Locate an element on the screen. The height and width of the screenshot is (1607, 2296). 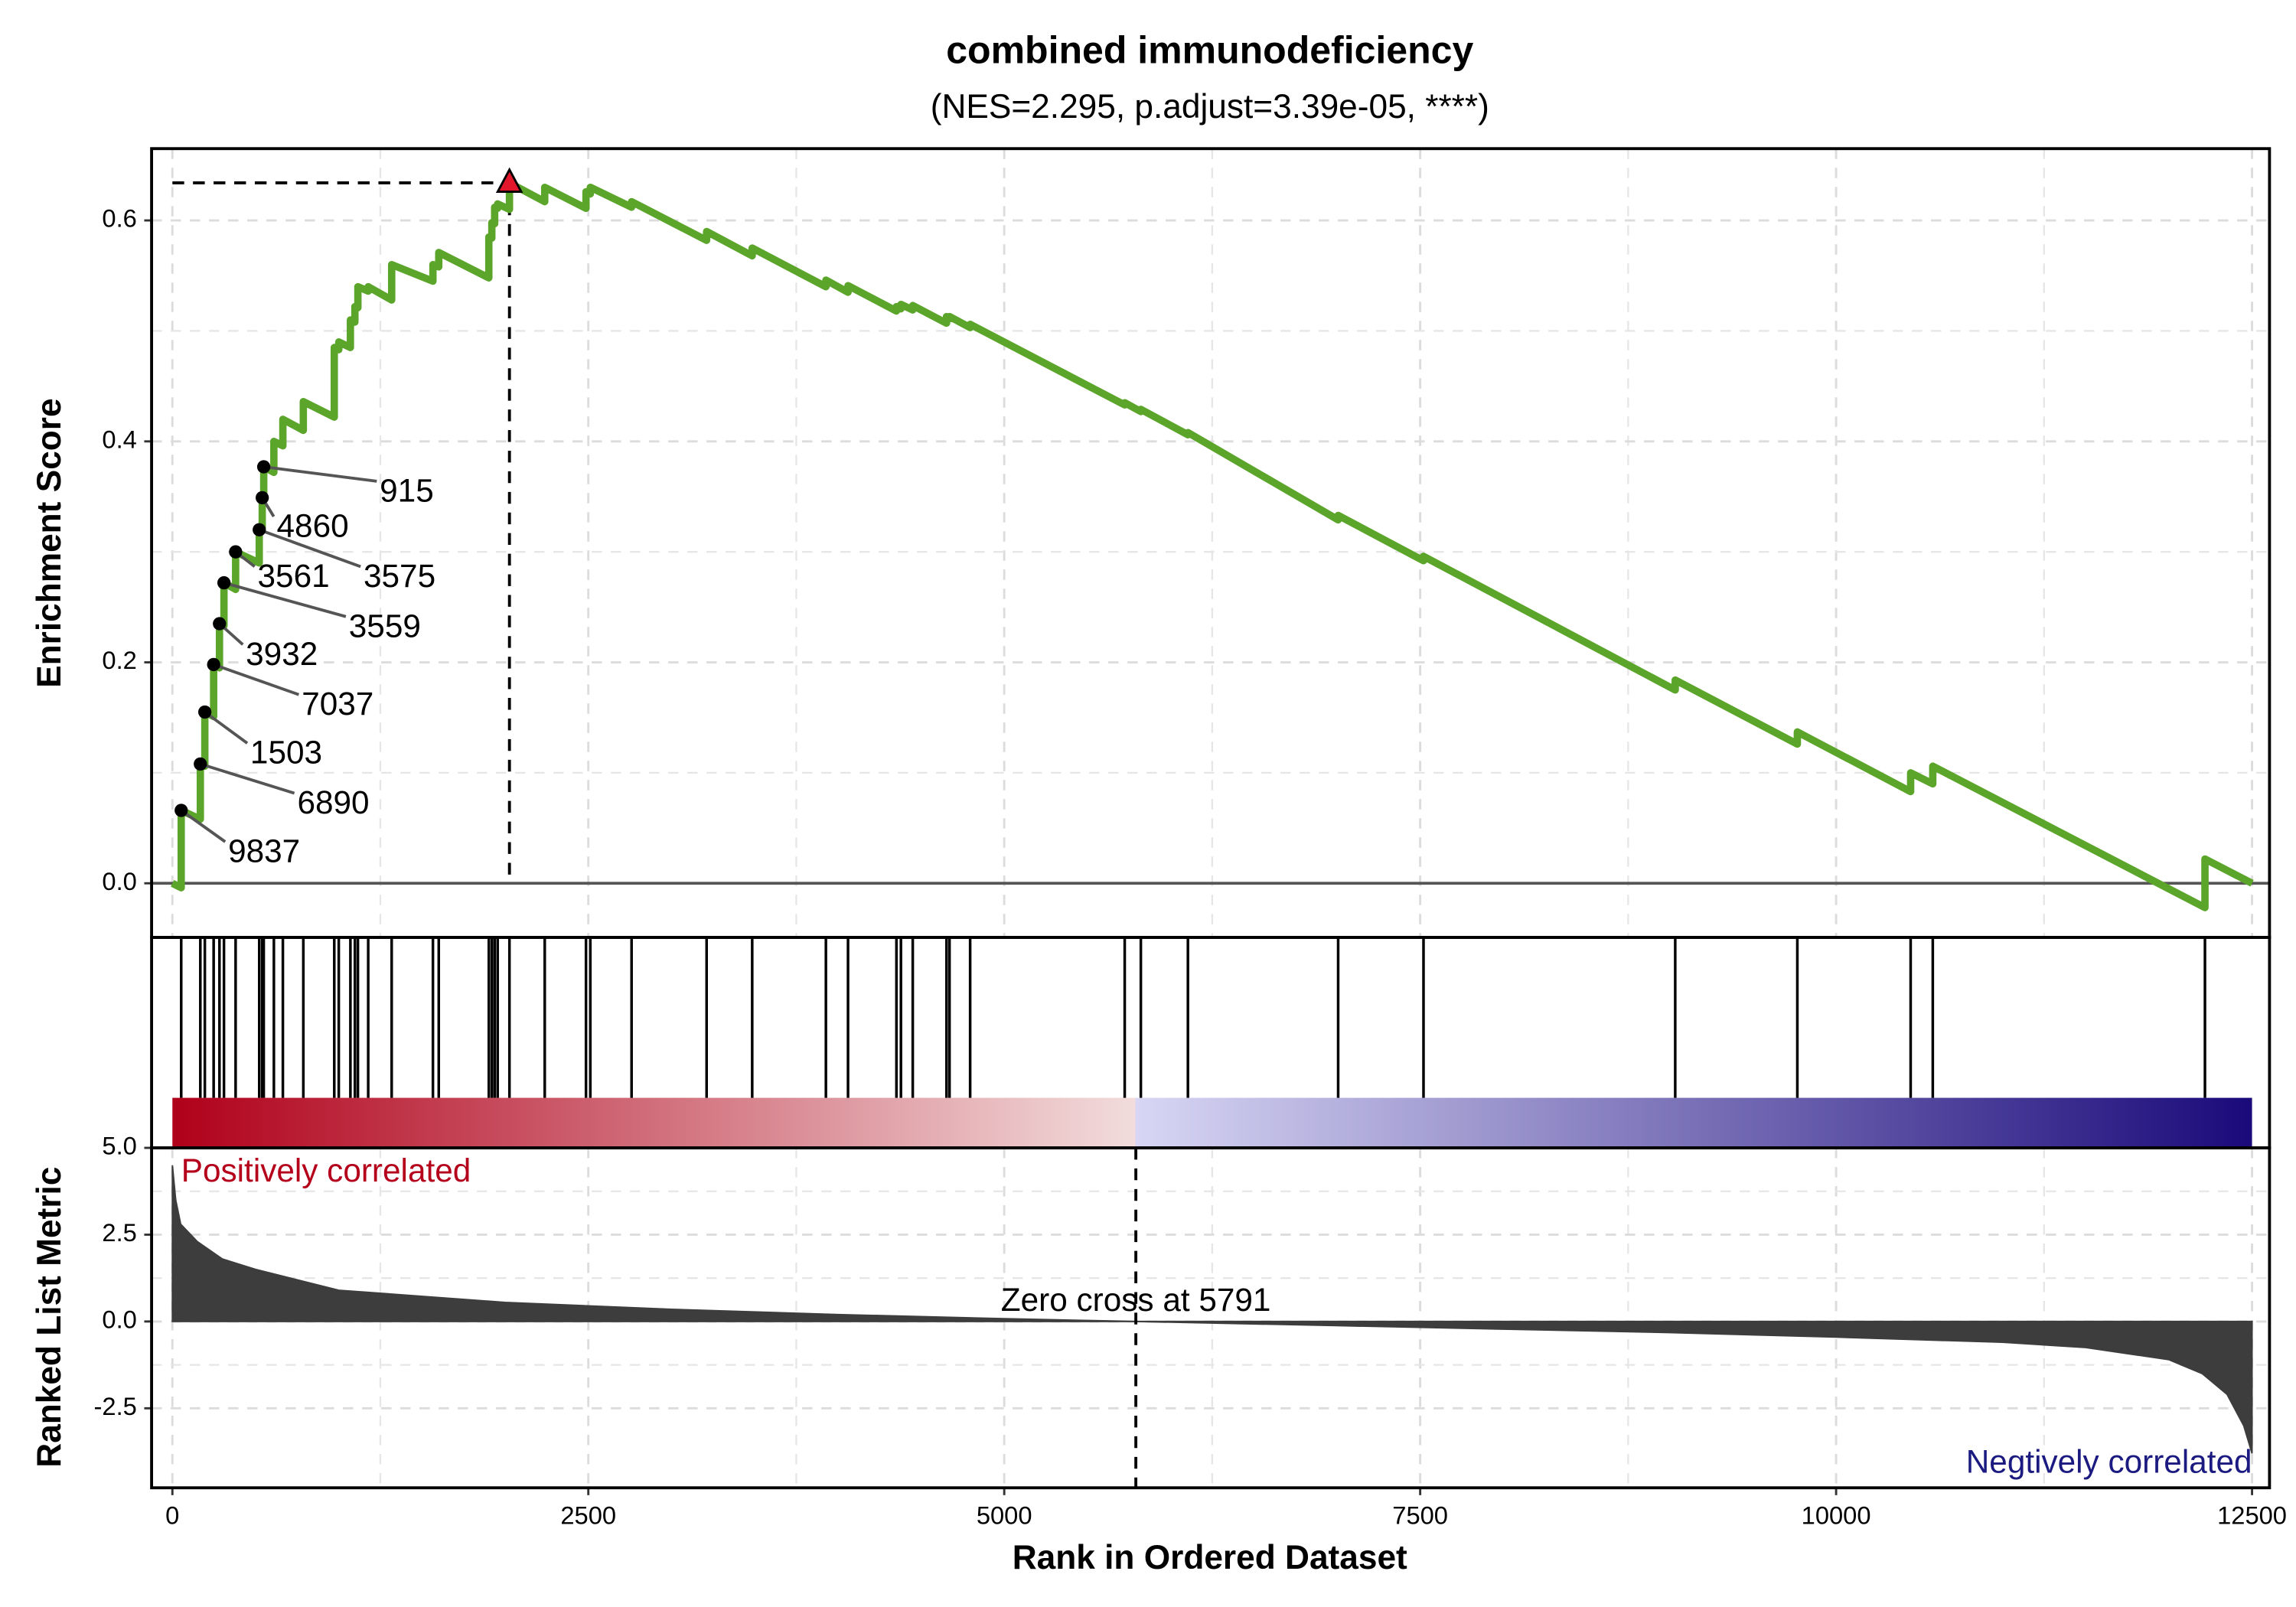
y-tick-label: 5.0 is located at coordinates (119, 1146).